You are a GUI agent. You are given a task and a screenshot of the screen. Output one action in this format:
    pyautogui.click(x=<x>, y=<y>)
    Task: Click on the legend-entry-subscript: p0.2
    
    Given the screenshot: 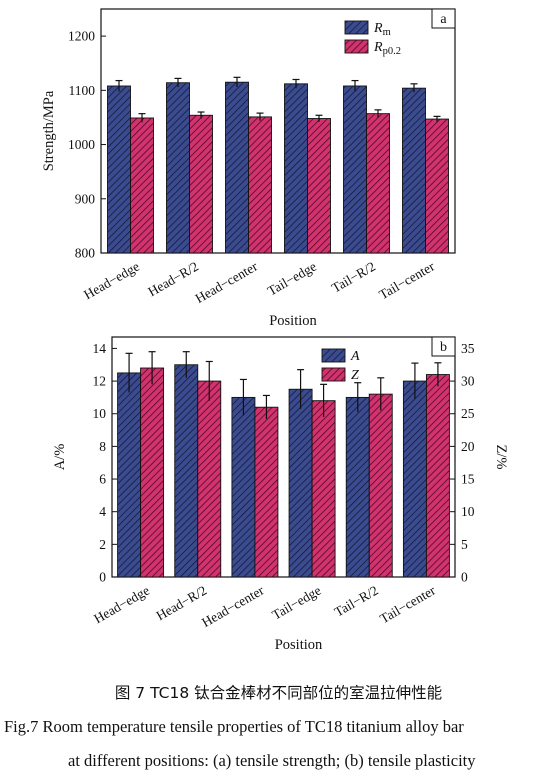 What is the action you would take?
    pyautogui.click(x=392, y=51)
    